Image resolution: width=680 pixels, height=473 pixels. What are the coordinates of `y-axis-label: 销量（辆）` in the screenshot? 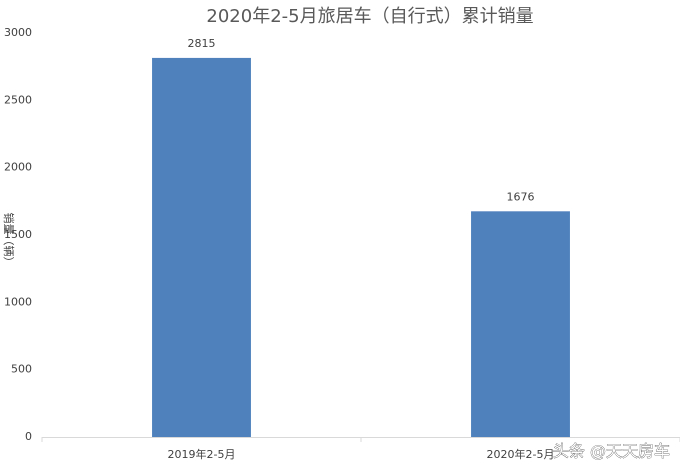 It's located at (9, 240).